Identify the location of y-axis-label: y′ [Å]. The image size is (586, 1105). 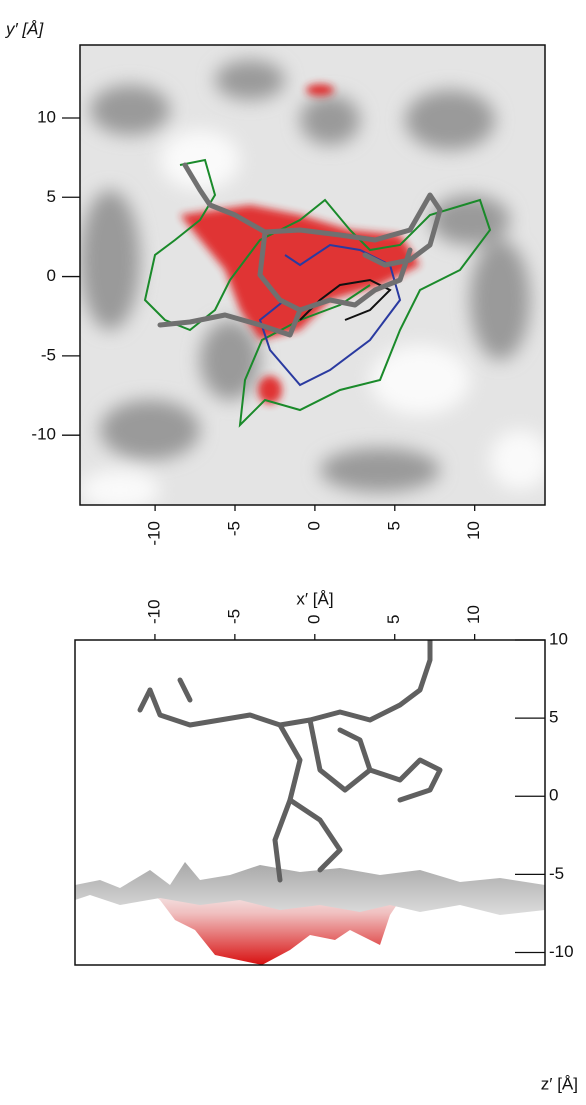
(24, 28).